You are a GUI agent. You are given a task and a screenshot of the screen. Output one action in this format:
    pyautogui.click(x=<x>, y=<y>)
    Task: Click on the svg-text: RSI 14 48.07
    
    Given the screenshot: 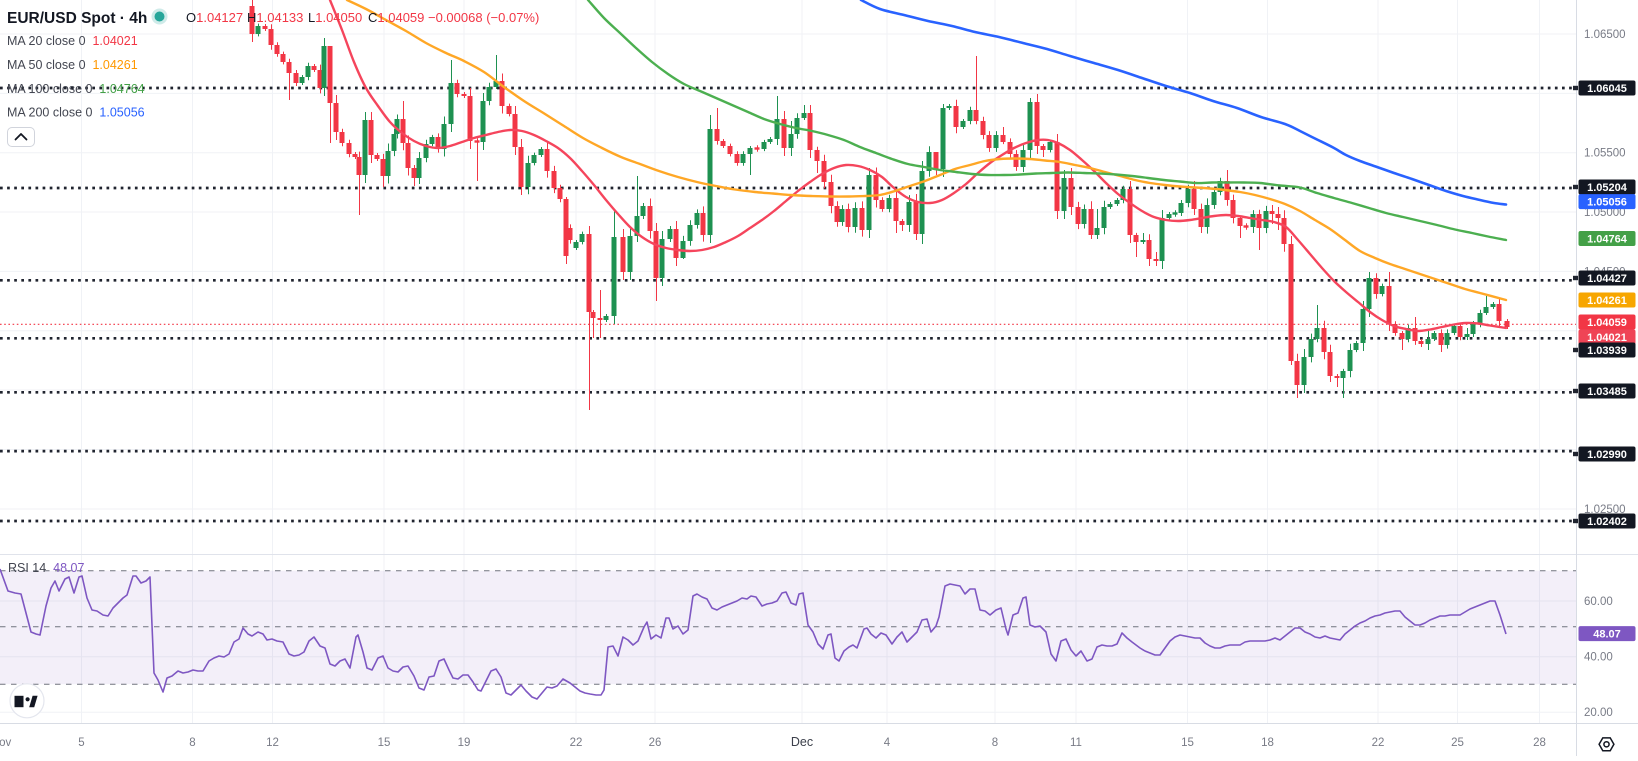 What is the action you would take?
    pyautogui.click(x=46, y=568)
    